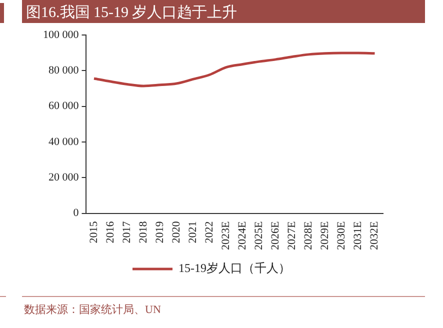 The width and height of the screenshot is (443, 328). I want to click on x-tick-label: 2016, so click(110, 232).